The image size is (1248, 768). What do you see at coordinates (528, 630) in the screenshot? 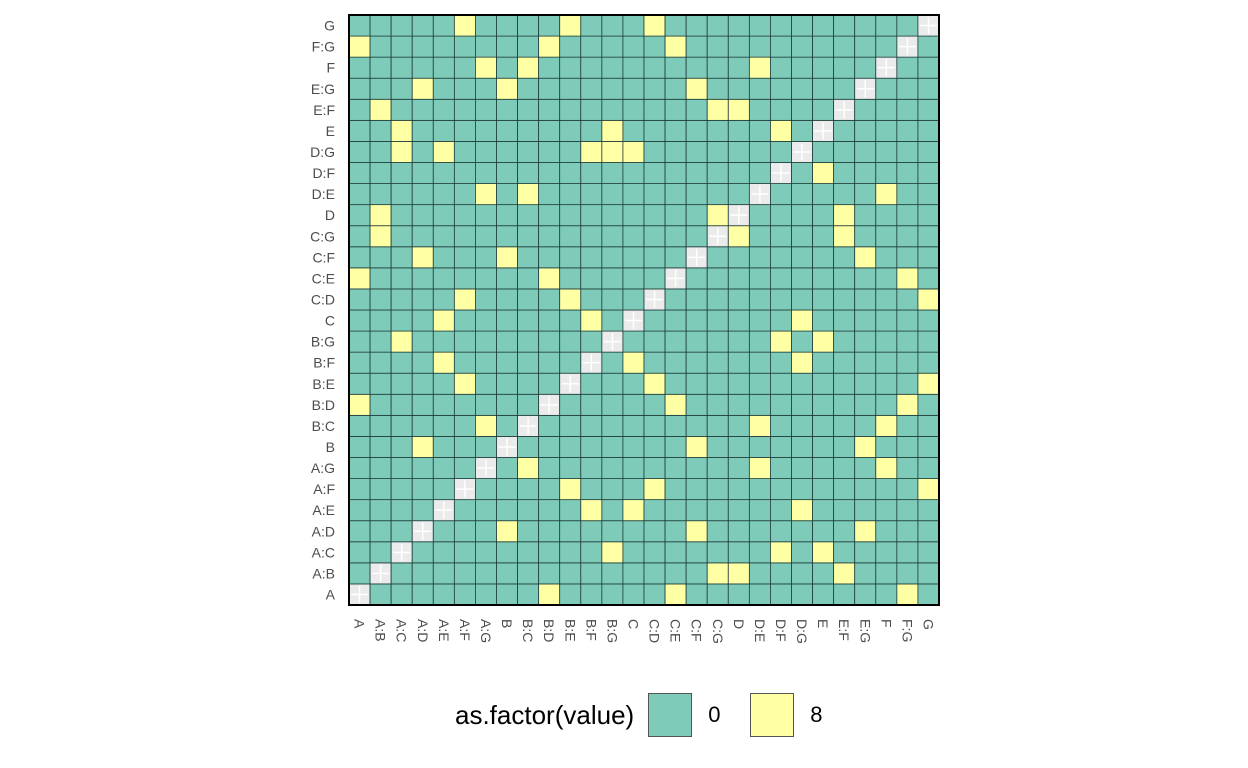
I see `x-tick-label: B:C` at bounding box center [528, 630].